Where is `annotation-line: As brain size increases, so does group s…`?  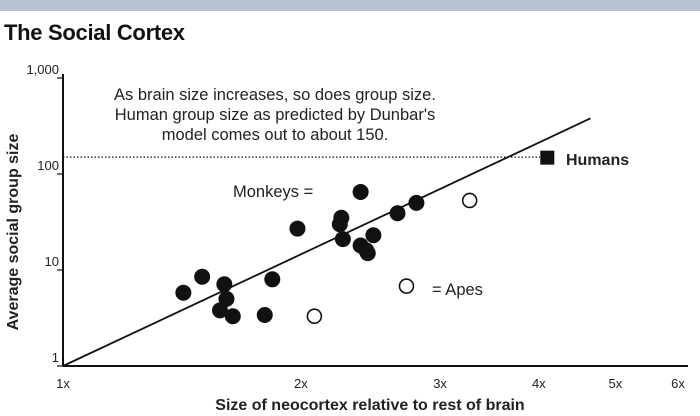
annotation-line: As brain size increases, so does group s… is located at coordinates (275, 95).